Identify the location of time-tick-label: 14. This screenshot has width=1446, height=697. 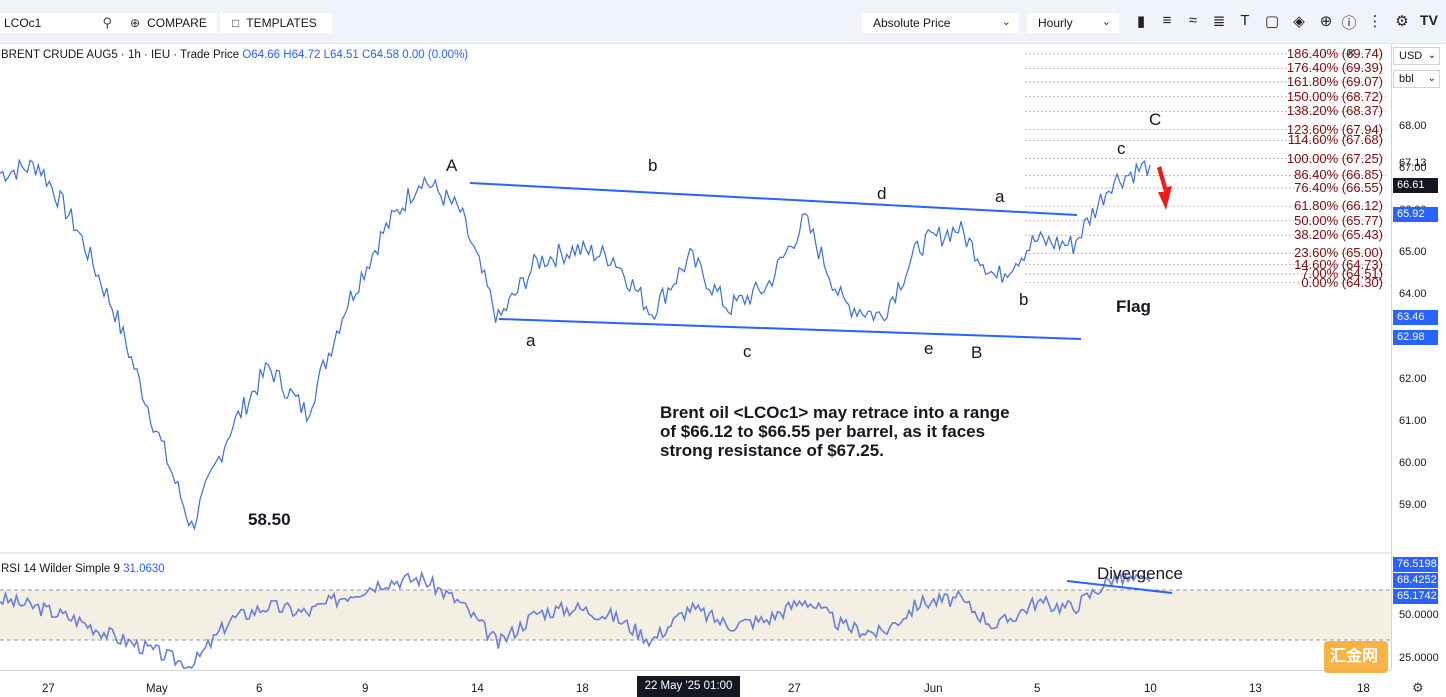
(477, 689).